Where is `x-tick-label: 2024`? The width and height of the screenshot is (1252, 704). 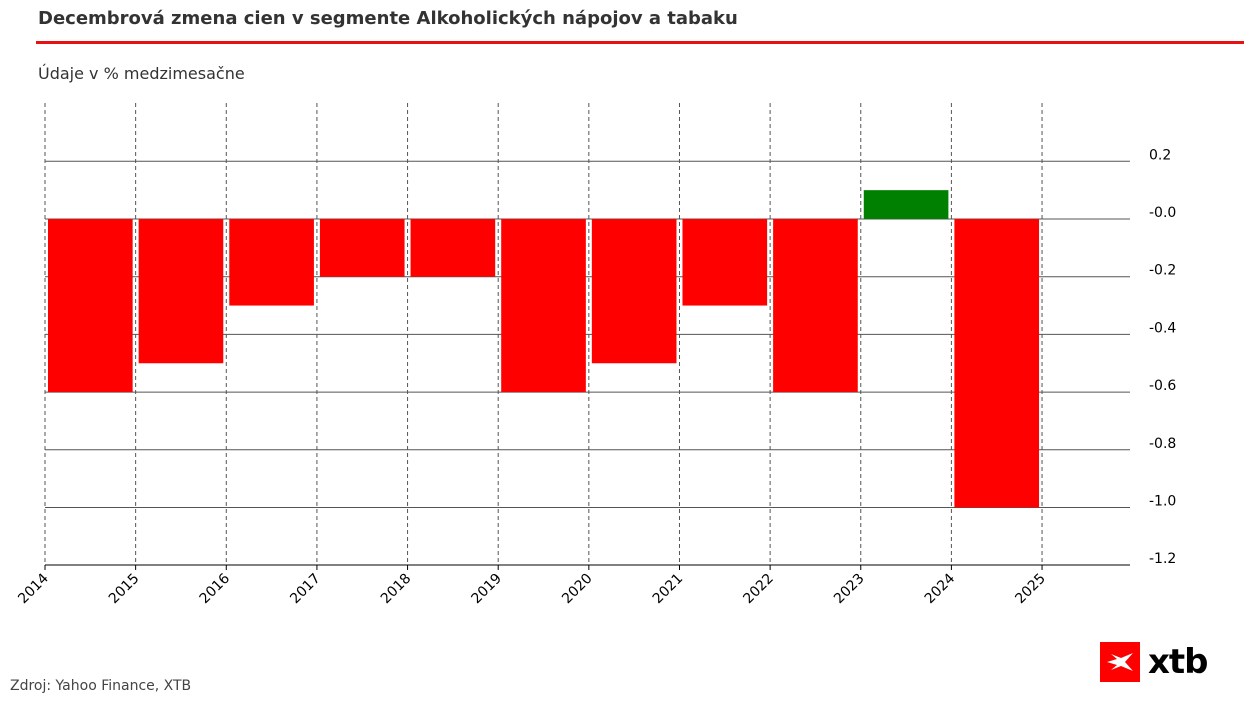
x-tick-label: 2024 is located at coordinates (940, 588).